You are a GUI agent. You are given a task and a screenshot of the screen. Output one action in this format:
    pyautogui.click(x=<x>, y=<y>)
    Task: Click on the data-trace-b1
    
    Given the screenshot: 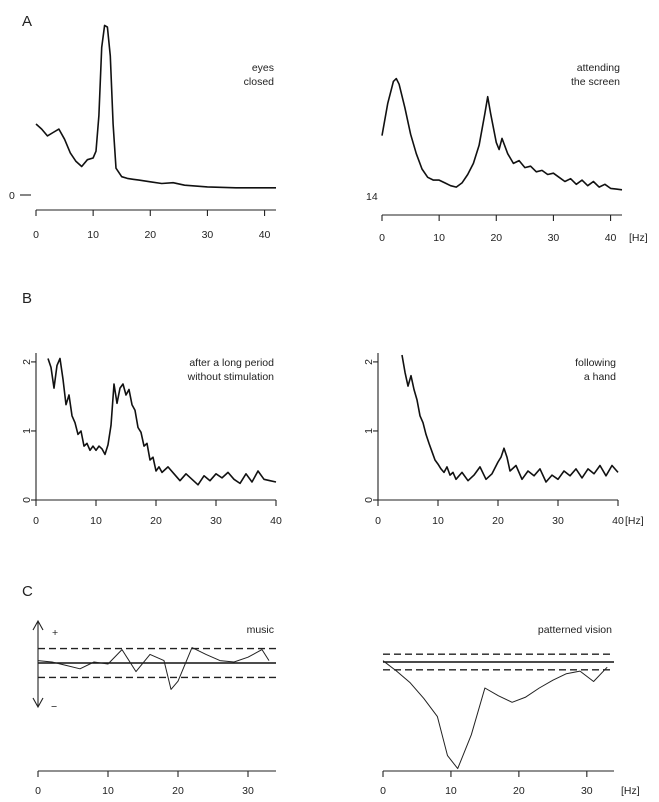 What is the action you would take?
    pyautogui.click(x=162, y=421)
    